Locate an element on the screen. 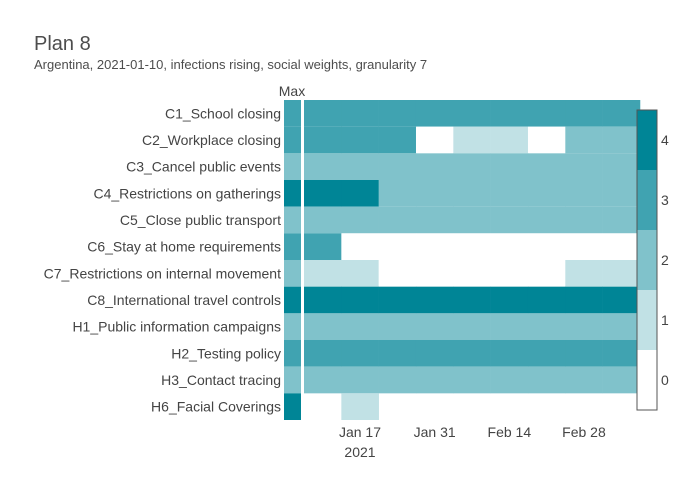 Image resolution: width=700 pixels, height=500 pixels. max-column is located at coordinates (292, 260).